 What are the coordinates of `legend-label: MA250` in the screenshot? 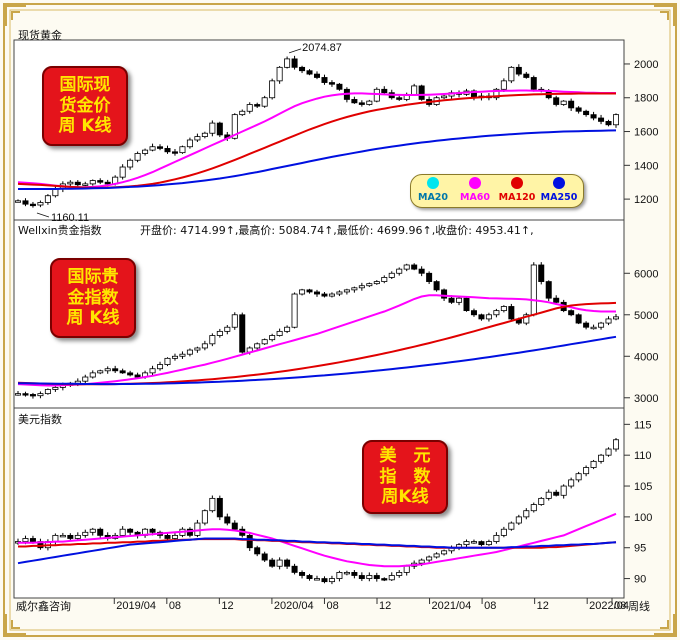 It's located at (559, 197).